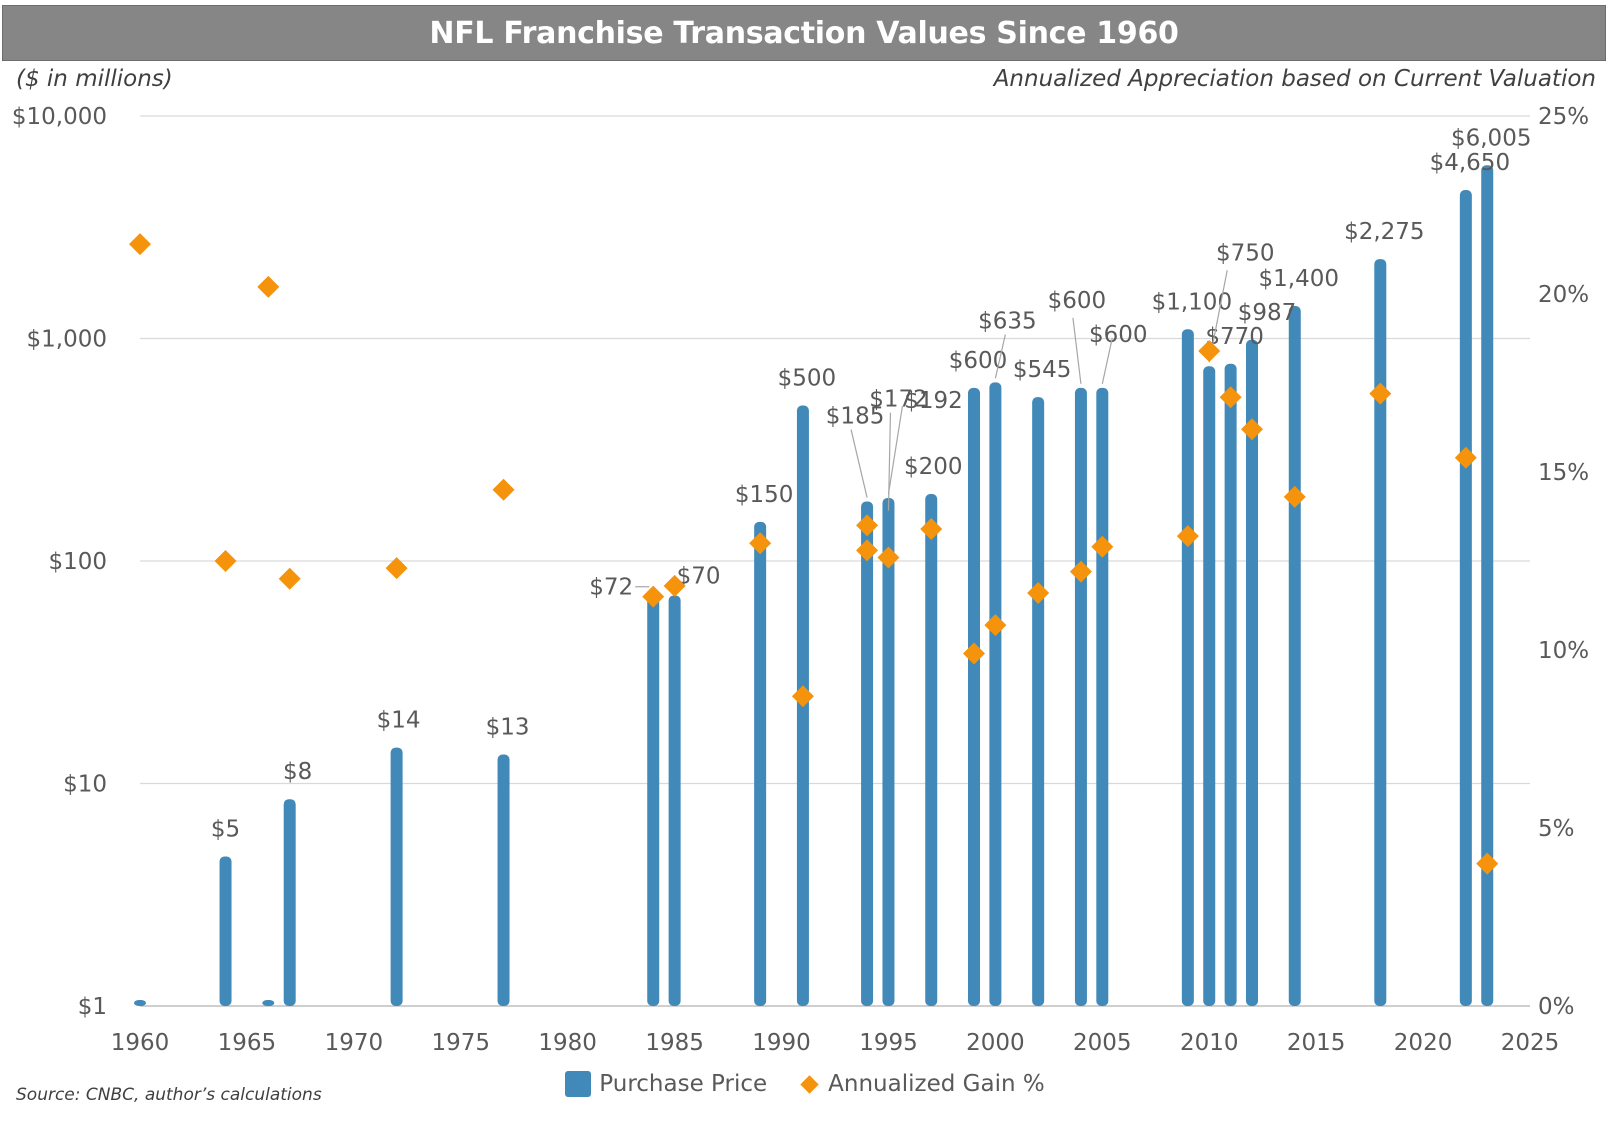 The height and width of the screenshot is (1125, 1610). What do you see at coordinates (1234, 337) in the screenshot?
I see `bar-data-label: $770` at bounding box center [1234, 337].